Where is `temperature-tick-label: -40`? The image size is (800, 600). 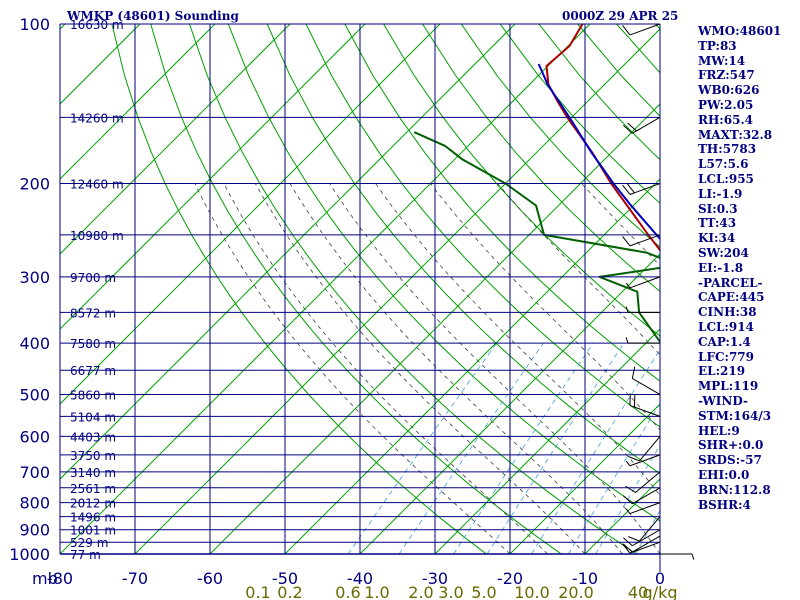
temperature-tick-label: -40 is located at coordinates (360, 578).